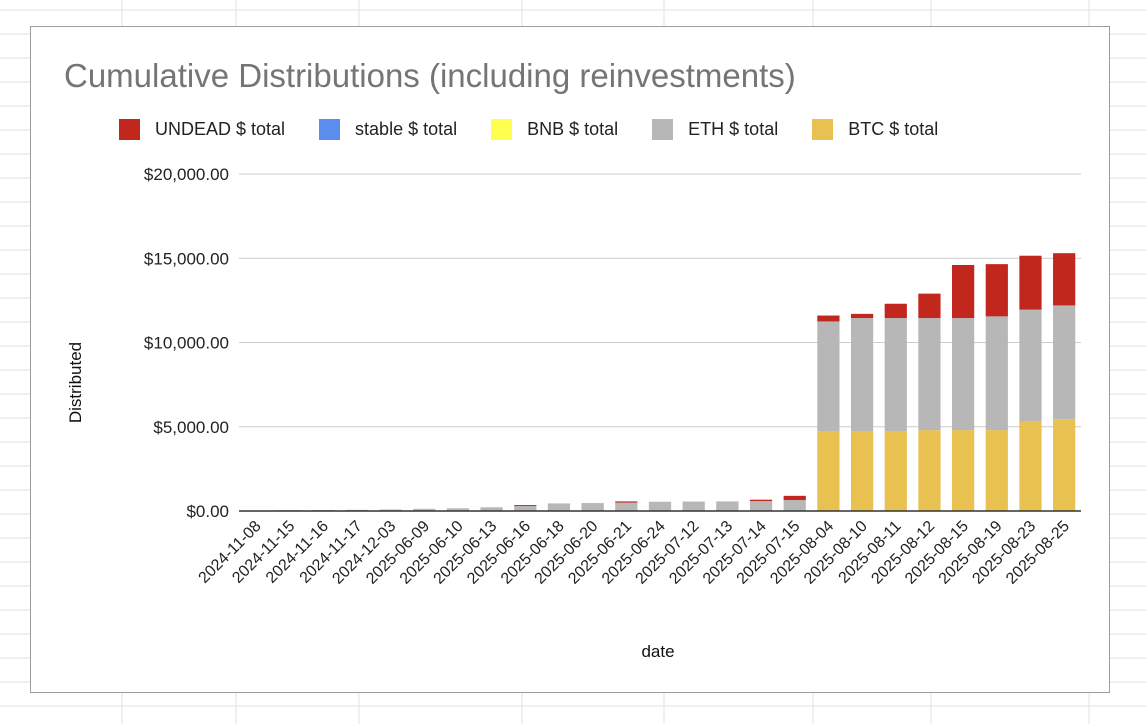 This screenshot has width=1146, height=724. What do you see at coordinates (191, 427) in the screenshot?
I see `y-tick-label: $5,000.00` at bounding box center [191, 427].